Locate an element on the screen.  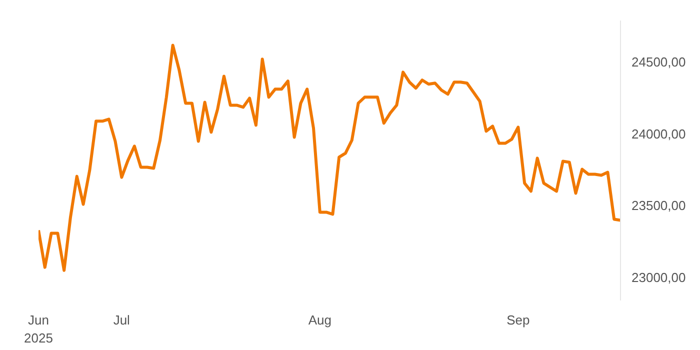
x-tick-label: Jun 2025 is located at coordinates (38, 329).